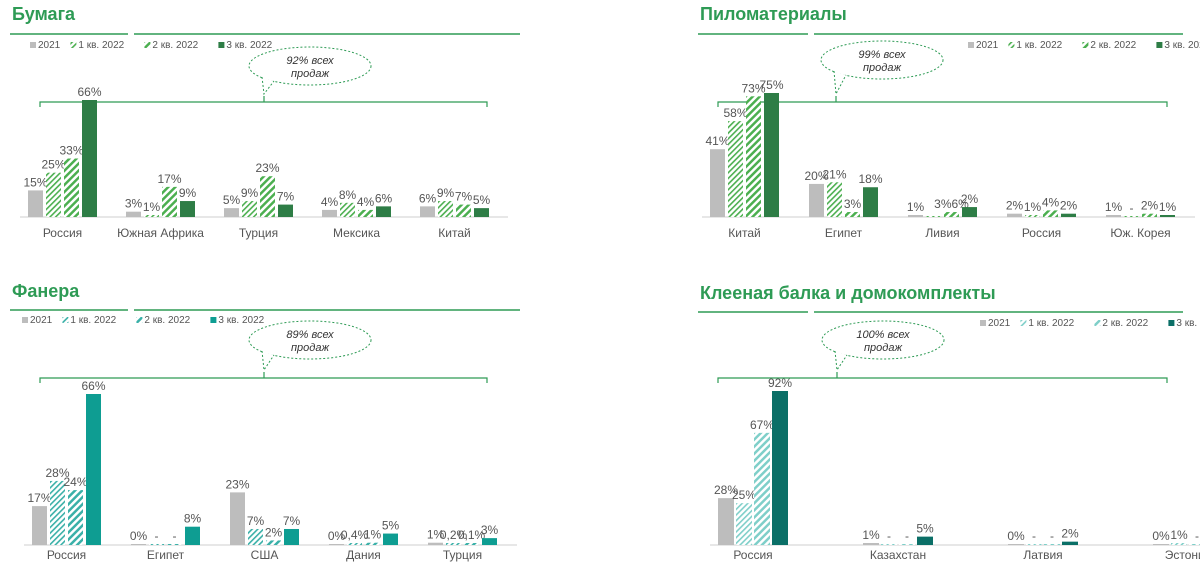 Image resolution: width=1200 pixels, height=577 pixels. I want to click on data-label: 73%, so click(753, 88).